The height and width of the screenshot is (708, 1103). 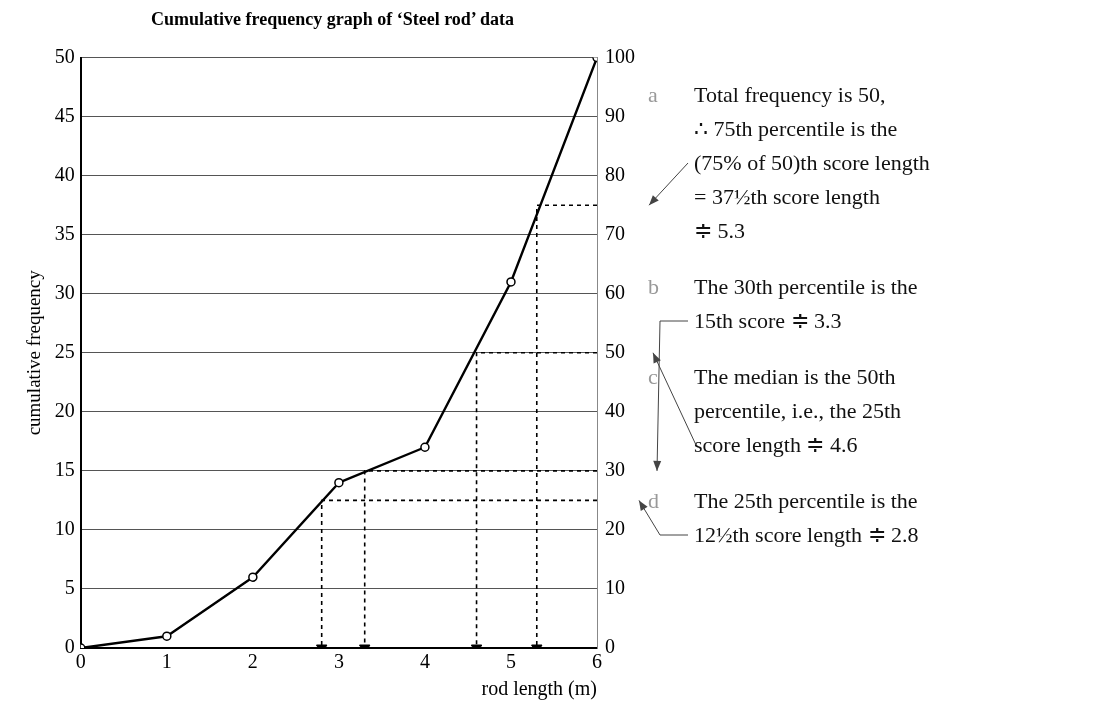 What do you see at coordinates (615, 410) in the screenshot?
I see `y2-tick-label: 40` at bounding box center [615, 410].